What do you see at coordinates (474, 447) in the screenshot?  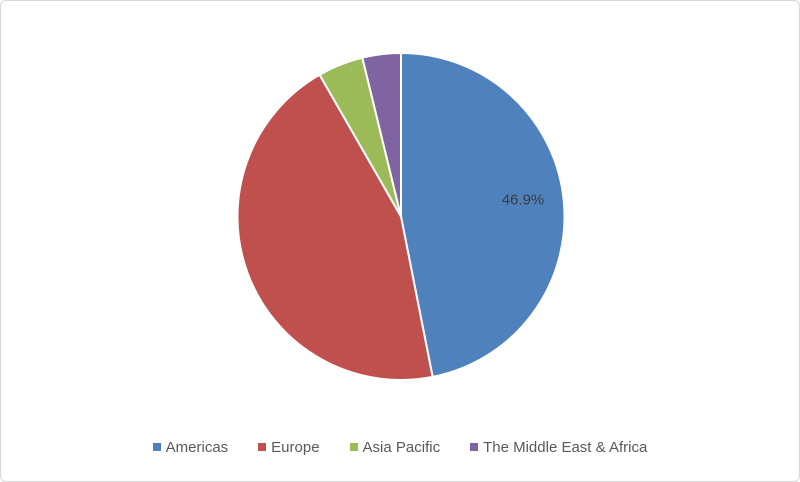 I see `legend-marker-the-middle-east-and-africa` at bounding box center [474, 447].